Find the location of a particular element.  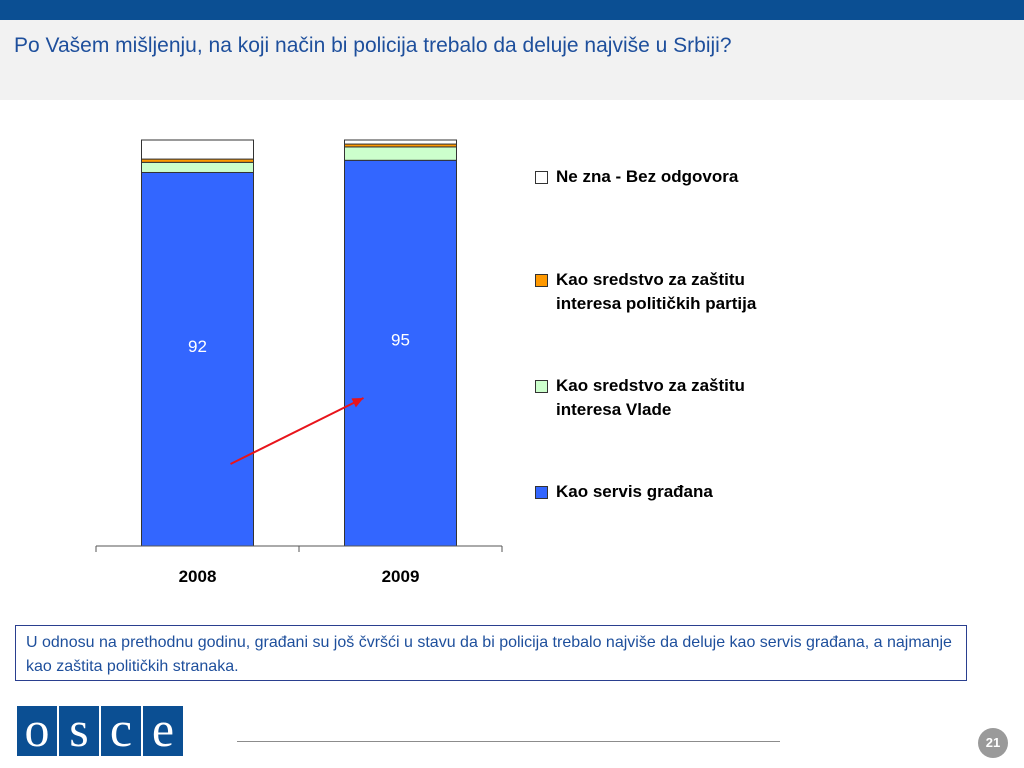

footer-divider is located at coordinates (508, 741).